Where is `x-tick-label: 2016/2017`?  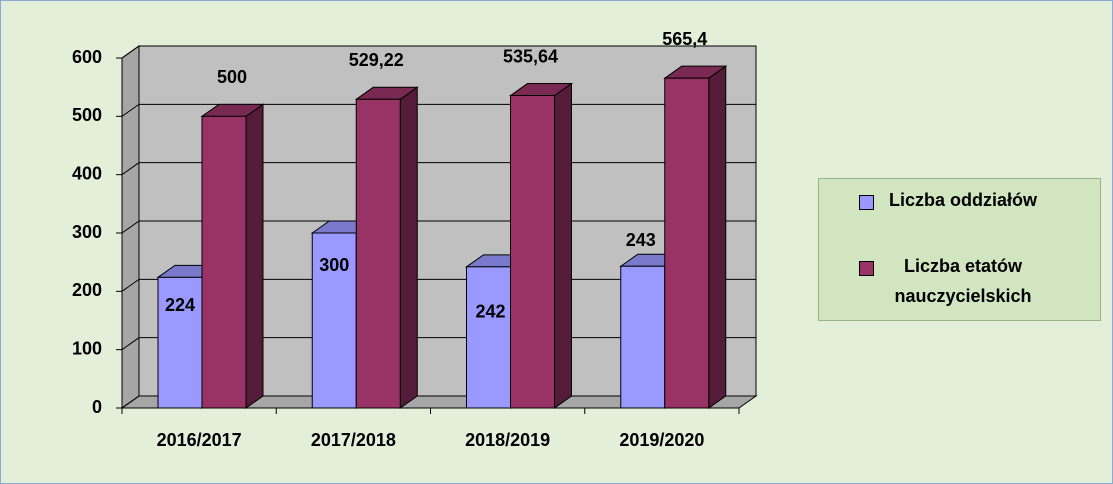 x-tick-label: 2016/2017 is located at coordinates (199, 440).